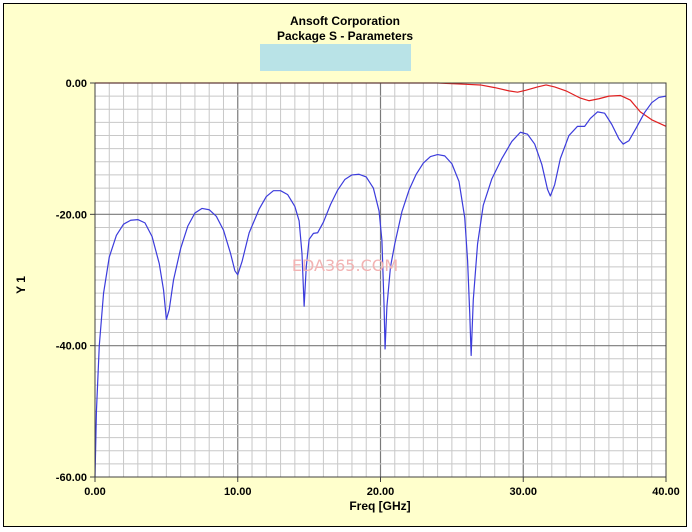 This screenshot has width=692, height=532. Describe the element at coordinates (345, 265) in the screenshot. I see `watermark: EDA365.COM` at that location.